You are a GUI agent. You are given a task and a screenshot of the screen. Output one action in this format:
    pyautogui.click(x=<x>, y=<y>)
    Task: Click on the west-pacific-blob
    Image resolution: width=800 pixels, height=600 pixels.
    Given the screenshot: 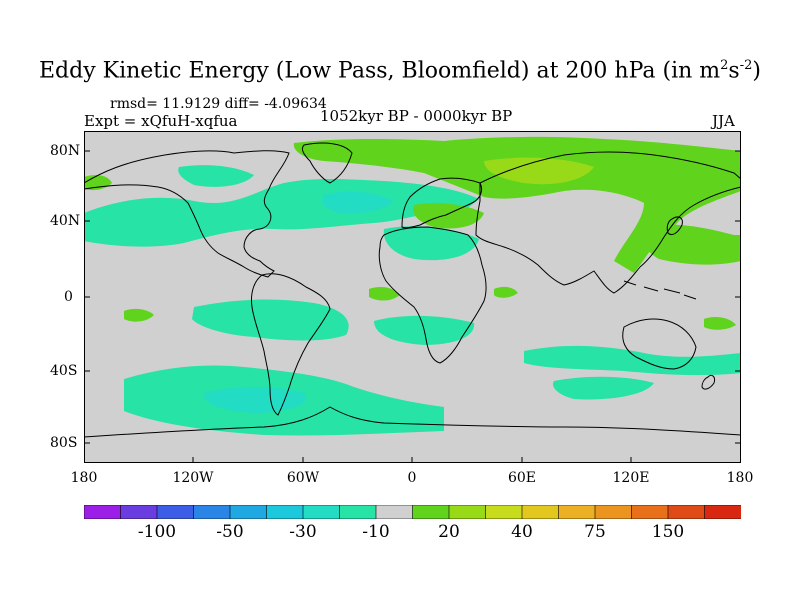 What is the action you would take?
    pyautogui.click(x=720, y=323)
    